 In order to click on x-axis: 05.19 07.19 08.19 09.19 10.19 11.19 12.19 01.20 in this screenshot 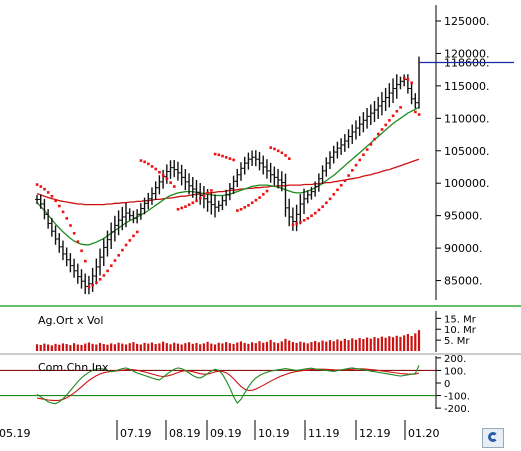, I will do `click(220, 430)`.